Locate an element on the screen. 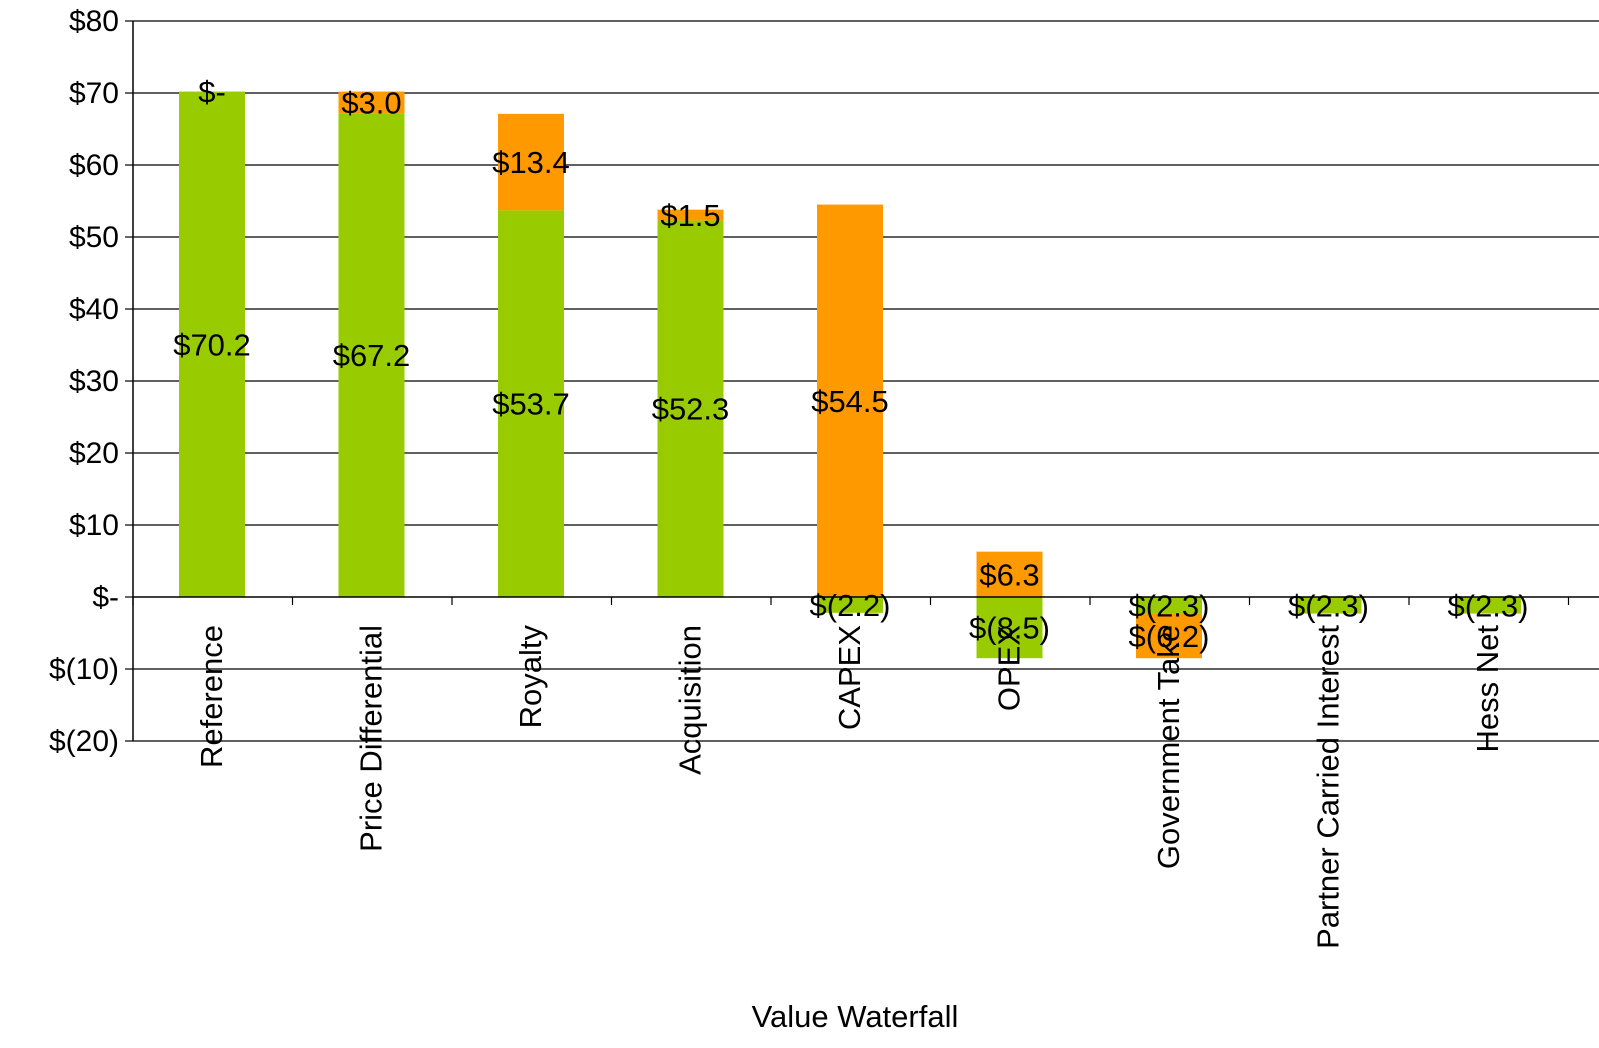 The width and height of the screenshot is (1599, 1048). data-label: $(2.2) is located at coordinates (850, 605).